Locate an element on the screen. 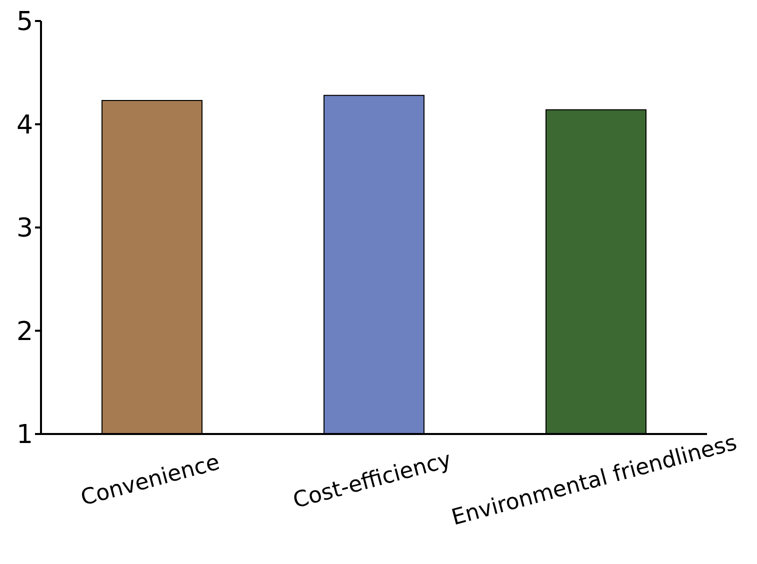 This screenshot has width=757, height=564. y-tick-label: 2 is located at coordinates (24, 331).